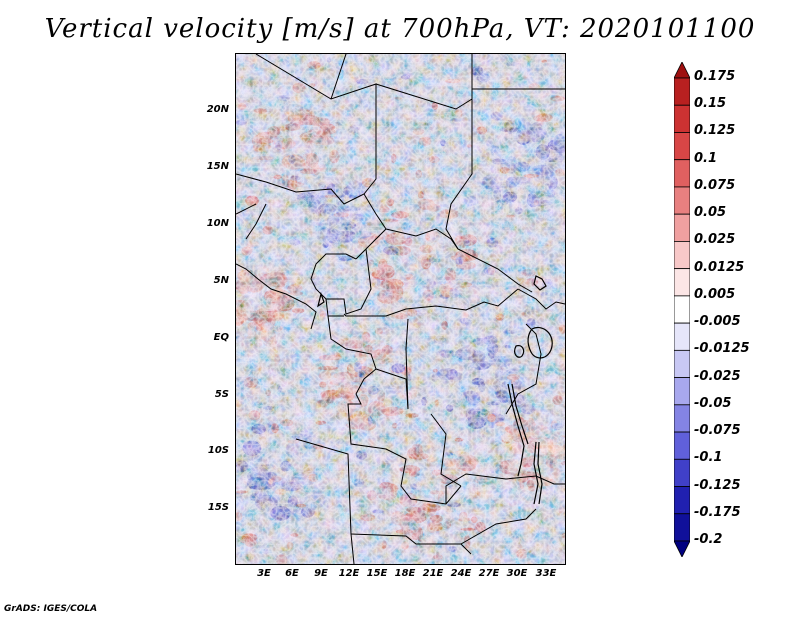 The width and height of the screenshot is (800, 618). I want to click on lat-label: EQ, so click(221, 337).